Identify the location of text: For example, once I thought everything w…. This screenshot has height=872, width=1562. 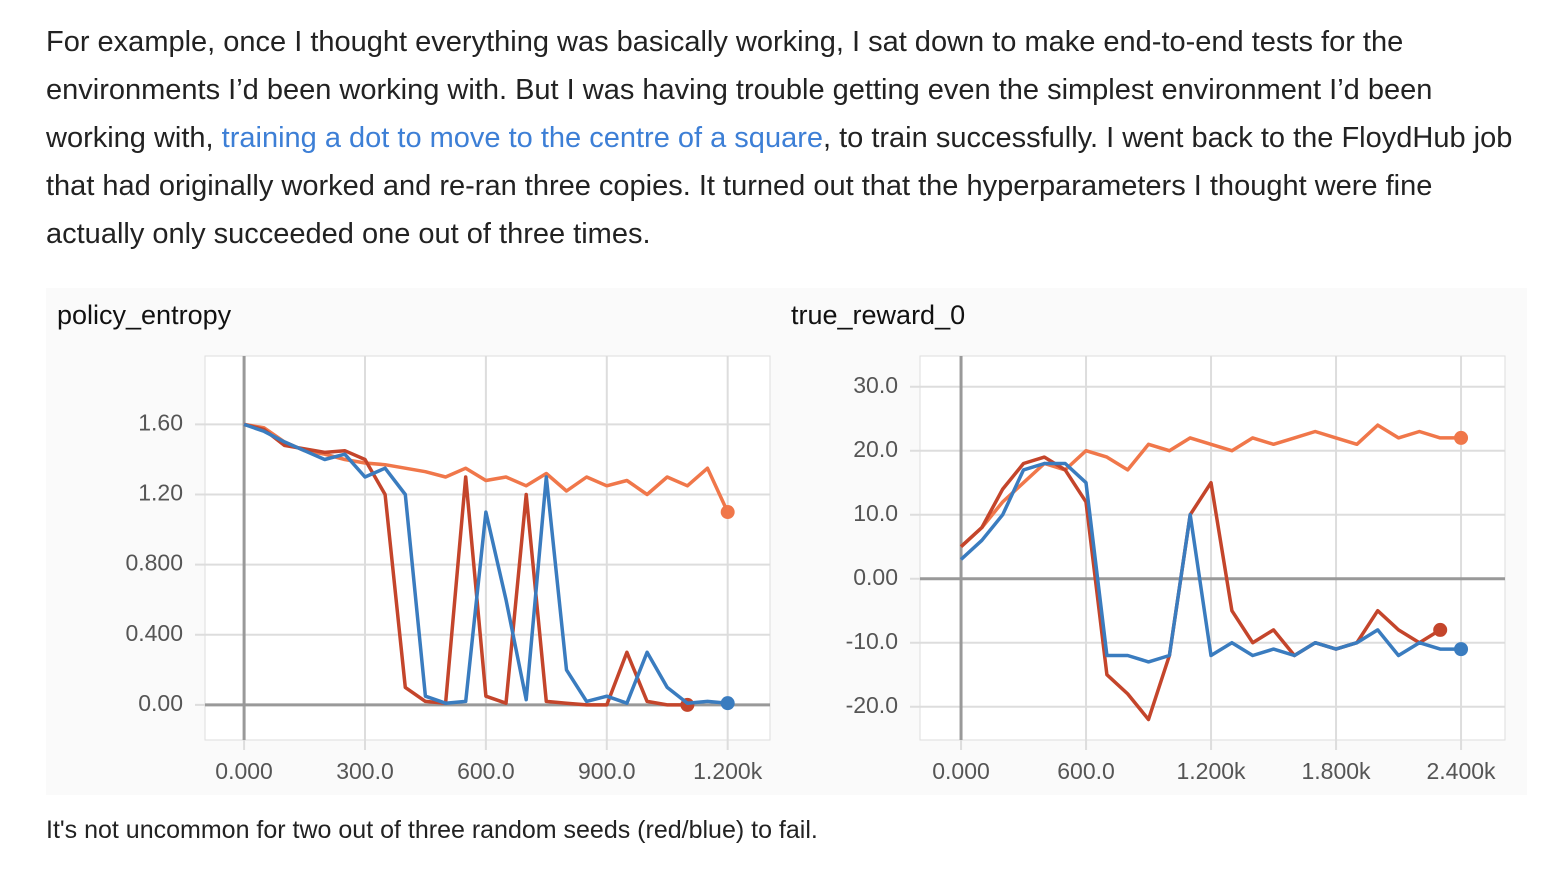
(739, 90).